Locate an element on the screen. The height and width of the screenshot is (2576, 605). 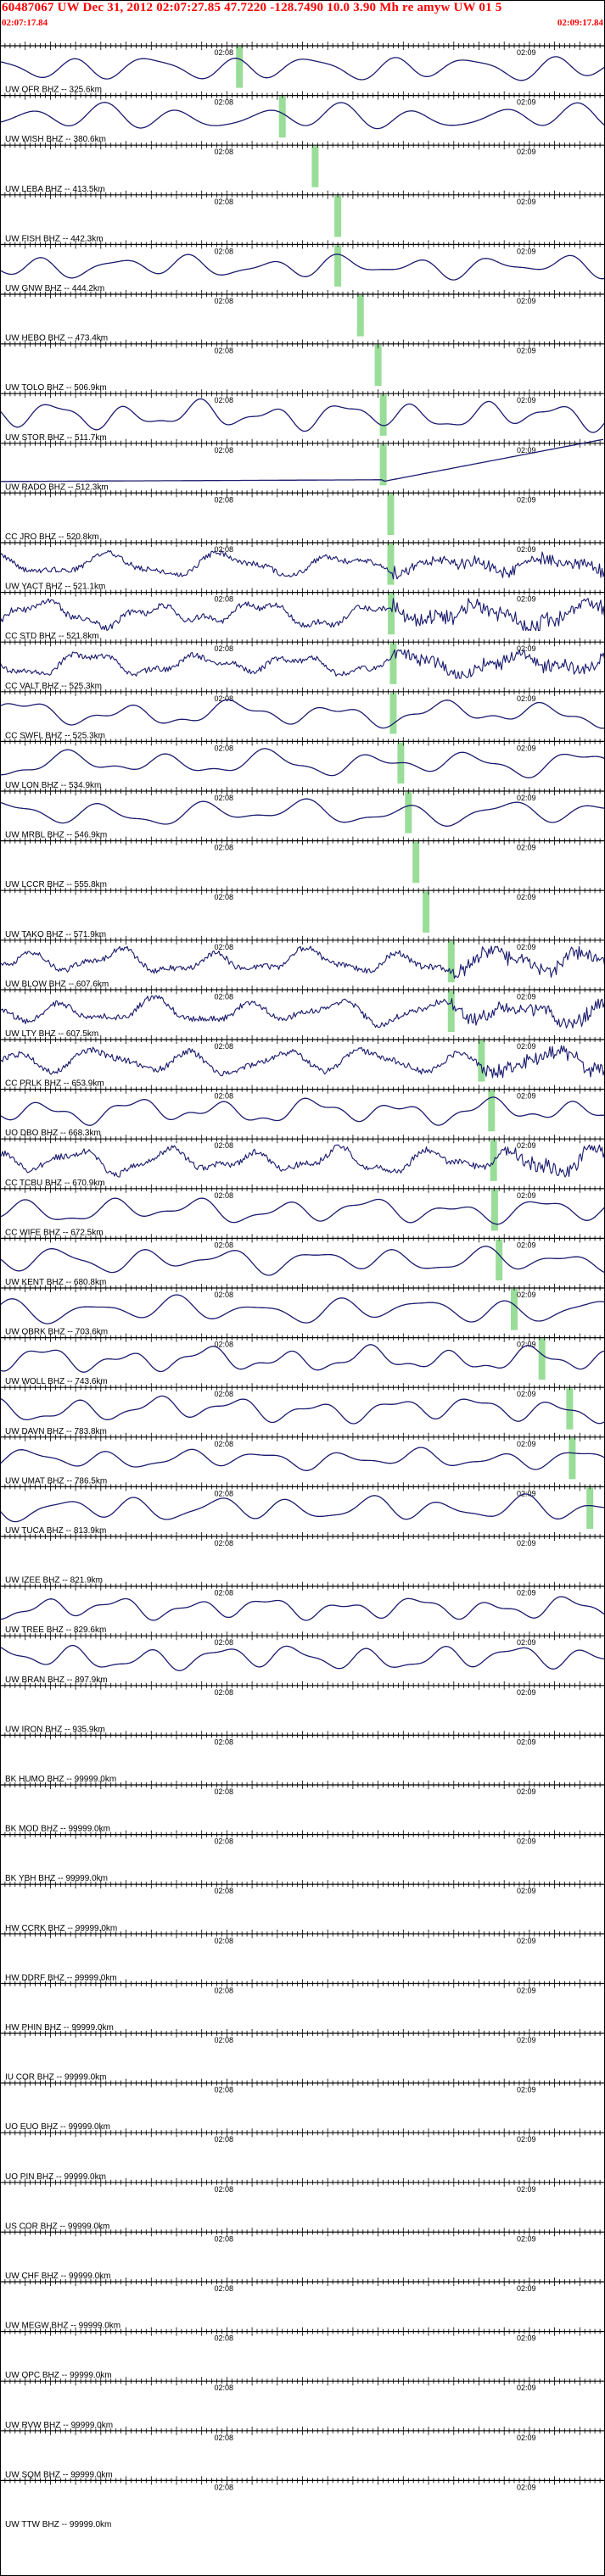
trace-row: 02:08 02:09 UW DAVN BHZ -- 783.8km is located at coordinates (302, 1409).